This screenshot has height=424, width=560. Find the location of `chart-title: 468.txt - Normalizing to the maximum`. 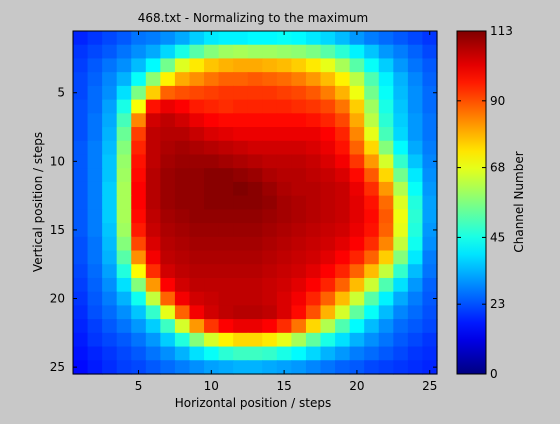

chart-title: 468.txt - Normalizing to the maximum is located at coordinates (253, 18).